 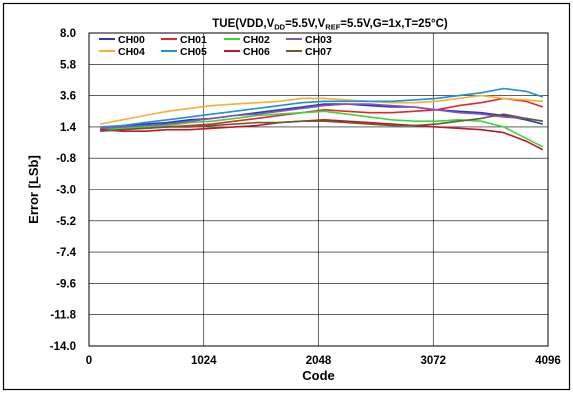 I want to click on legend-label: CH05, so click(x=193, y=52).